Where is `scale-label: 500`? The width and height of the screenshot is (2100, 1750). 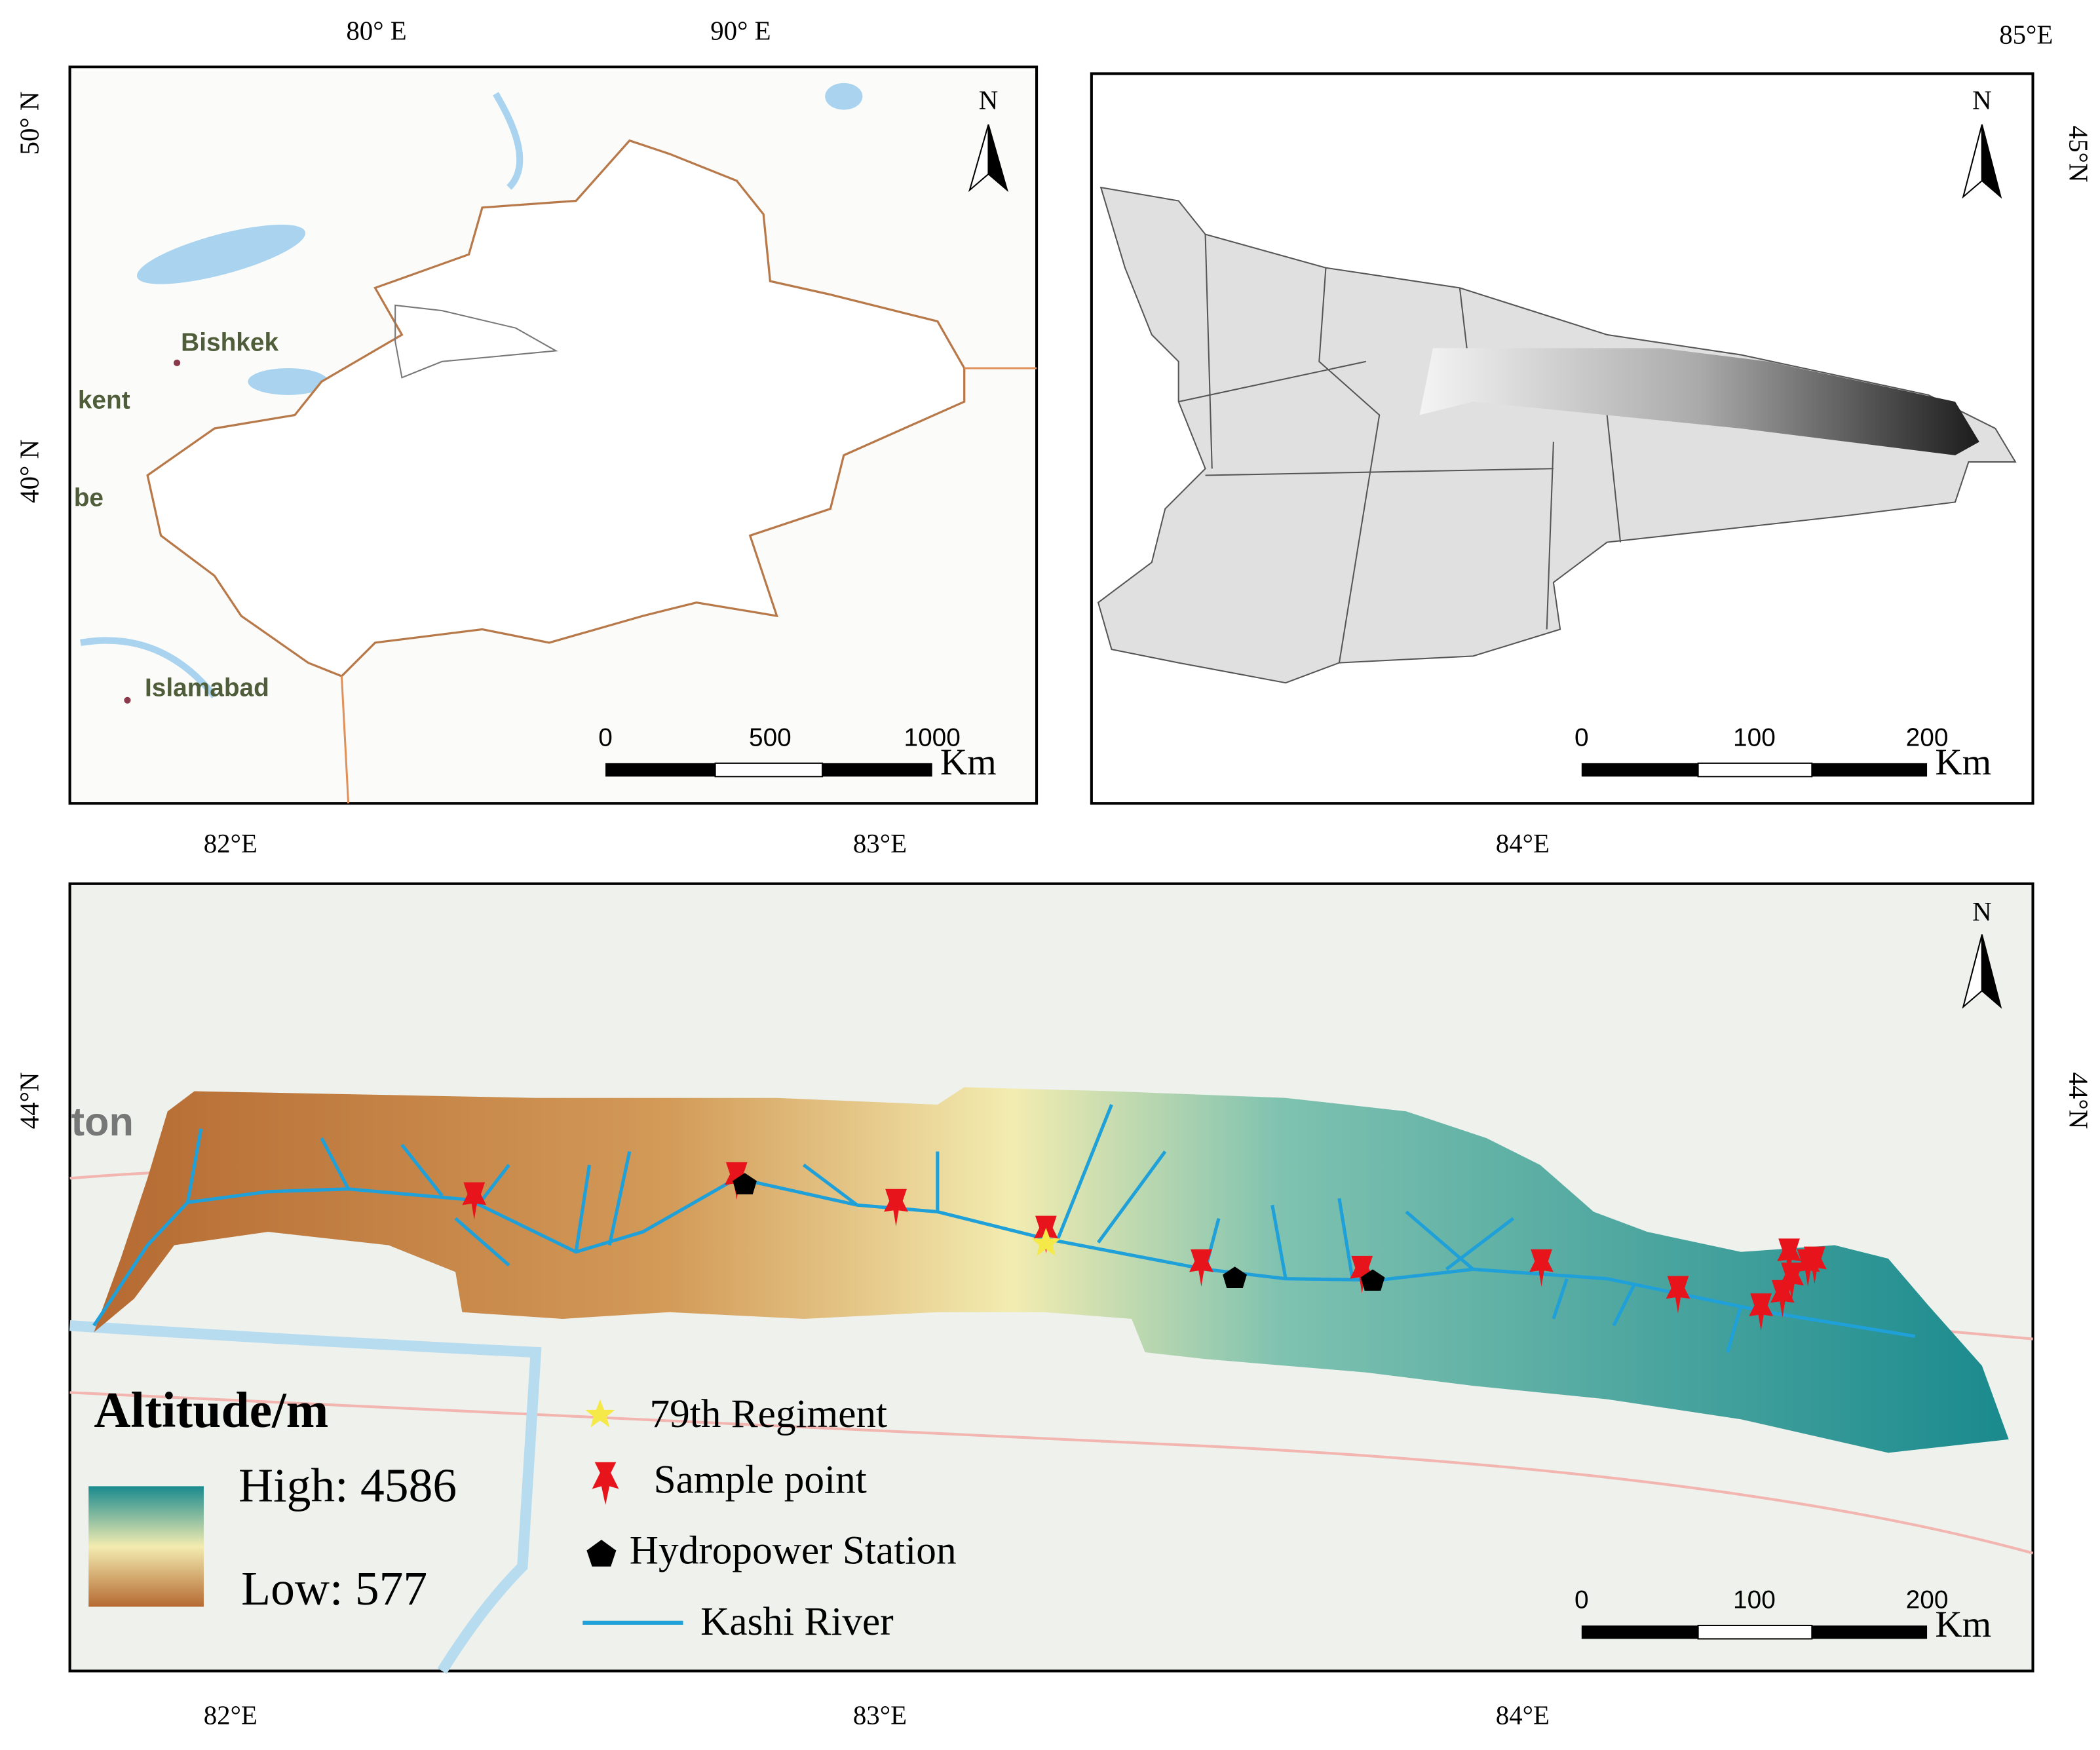 scale-label: 500 is located at coordinates (770, 737).